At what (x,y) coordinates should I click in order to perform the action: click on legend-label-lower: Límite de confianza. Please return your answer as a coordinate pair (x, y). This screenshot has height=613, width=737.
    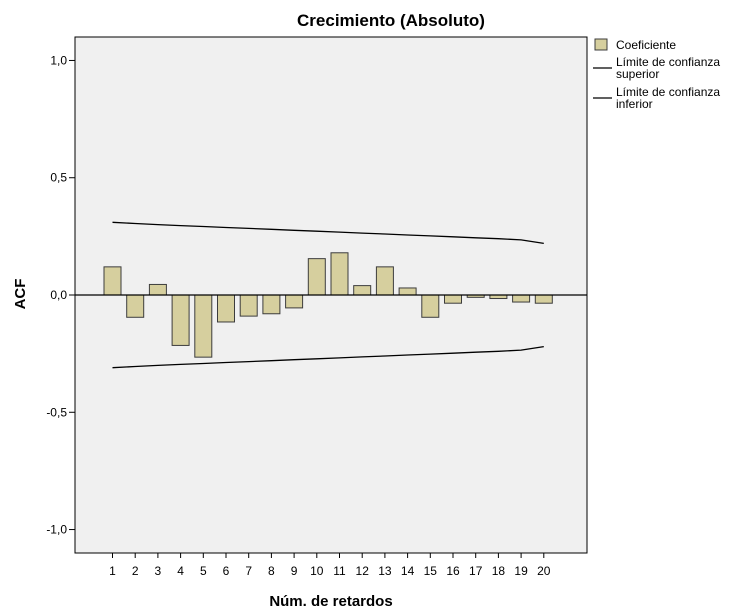
    Looking at the image, I should click on (668, 92).